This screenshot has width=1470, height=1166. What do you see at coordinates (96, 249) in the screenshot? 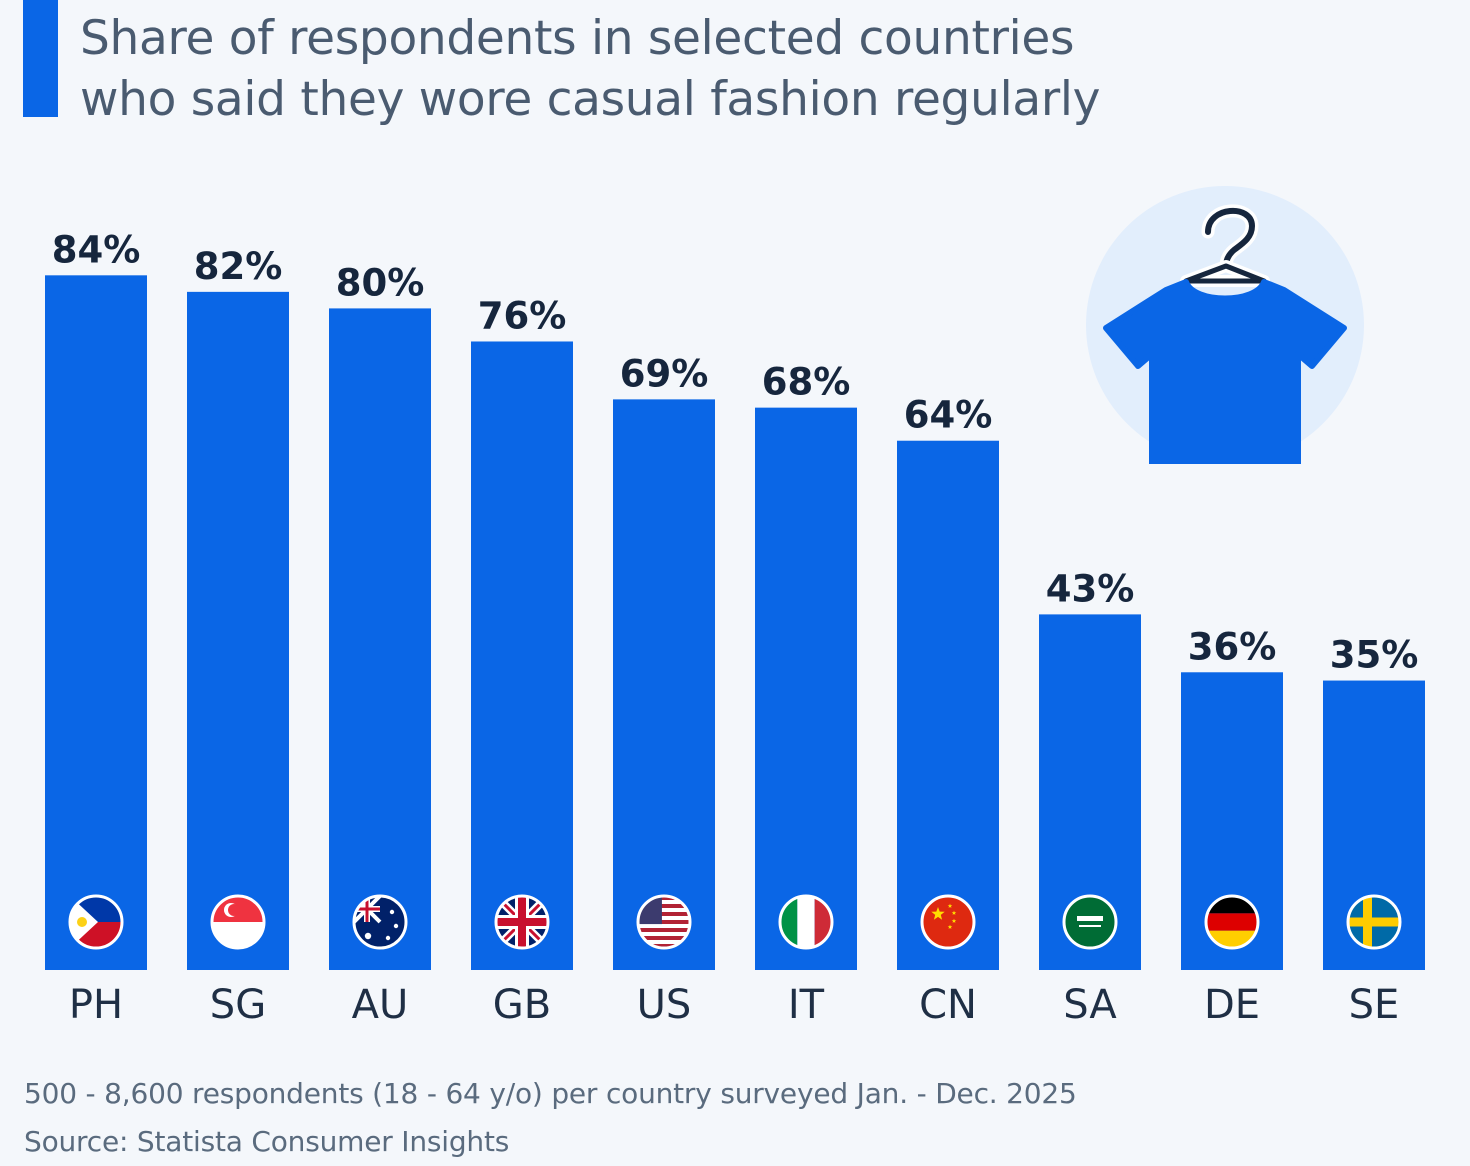
I see `data-label-ph: 84%` at bounding box center [96, 249].